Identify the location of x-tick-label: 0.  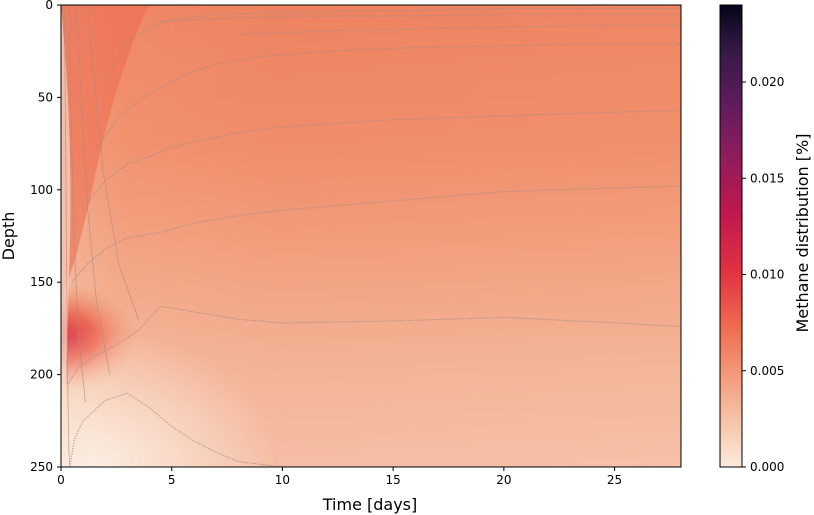
(61, 480).